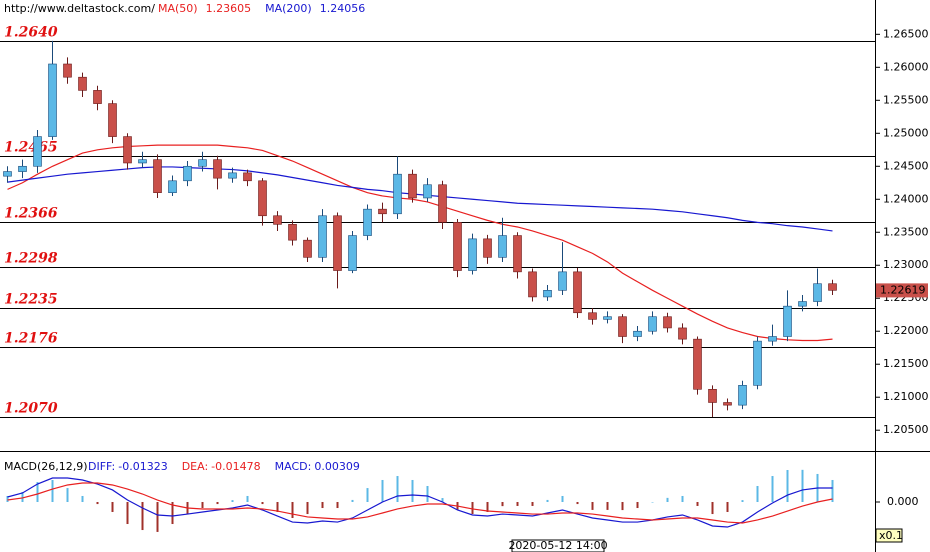  Describe the element at coordinates (906, 132) in the screenshot. I see `y-tick-label: 1.25000` at that location.